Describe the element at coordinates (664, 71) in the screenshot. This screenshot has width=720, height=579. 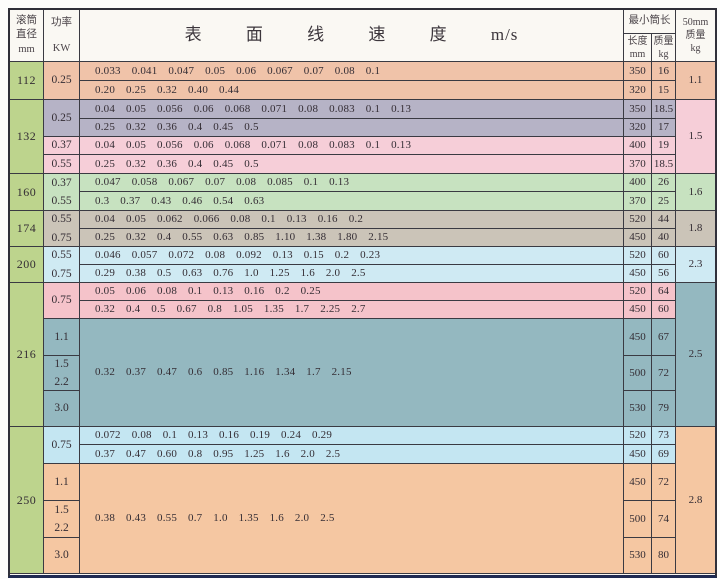
I see `mass-cell: 16` at that location.